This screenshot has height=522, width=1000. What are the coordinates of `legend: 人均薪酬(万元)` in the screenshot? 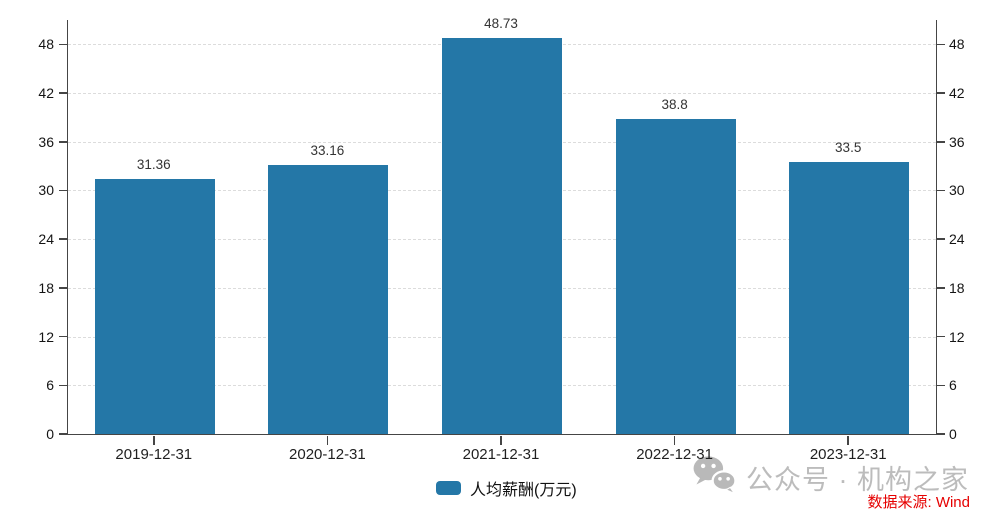 It's located at (506, 488).